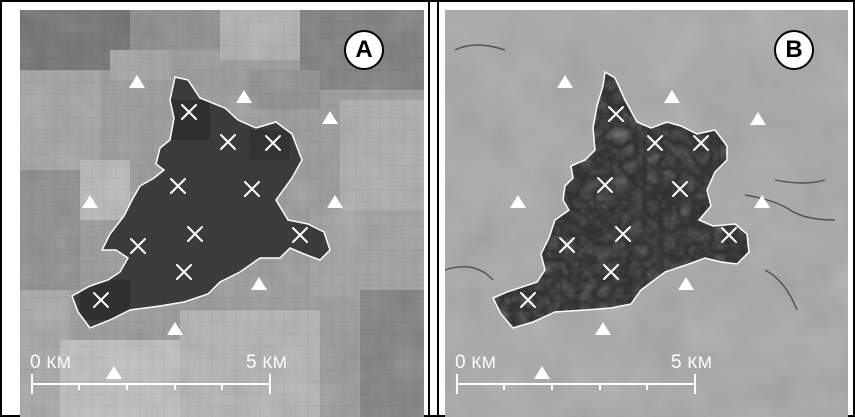 This screenshot has height=417, width=855. Describe the element at coordinates (677, 362) in the screenshot. I see `scale-end-value-b: 5` at that location.